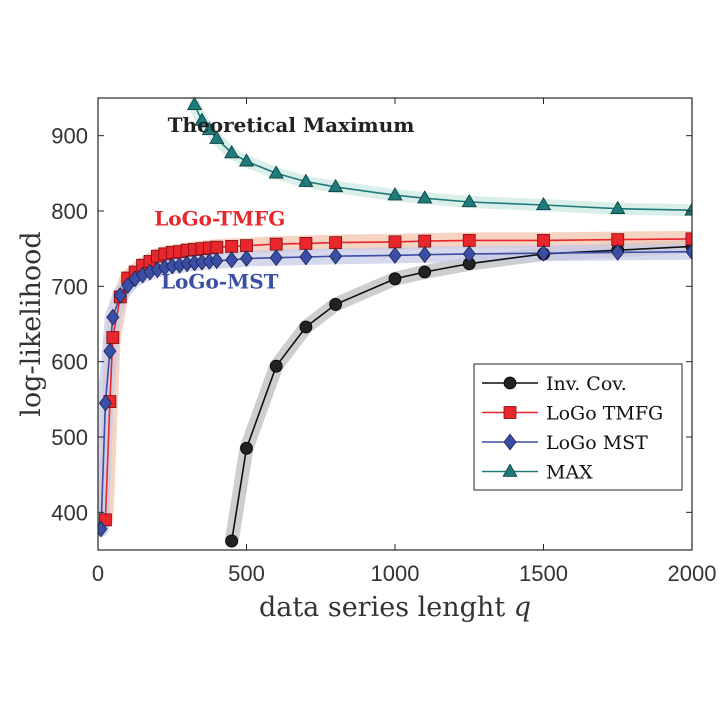 The height and width of the screenshot is (725, 725). I want to click on annotation-label: LoGo-TMFG, so click(219, 218).